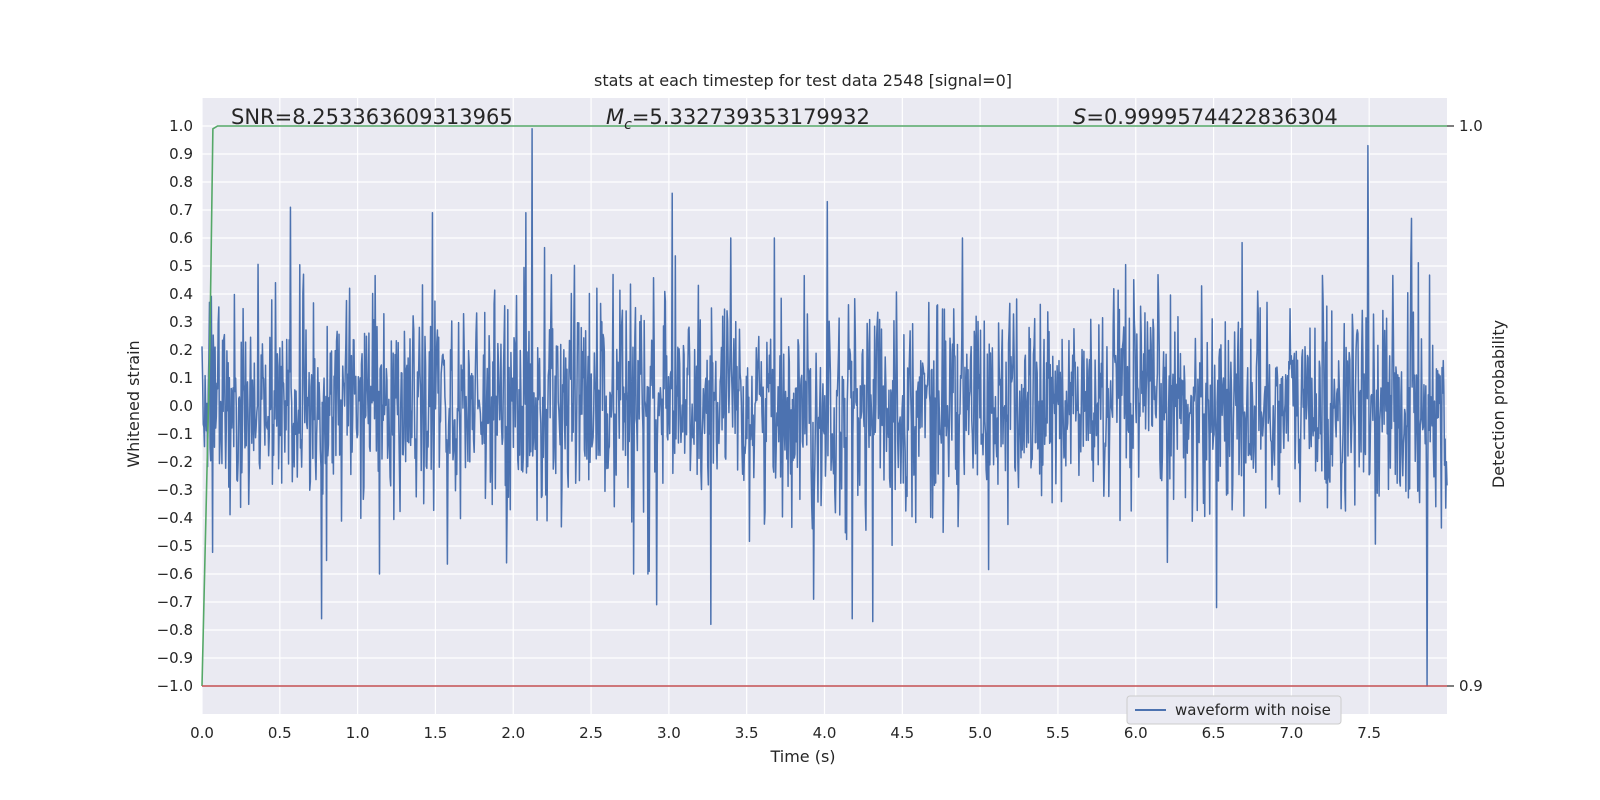 This screenshot has width=1600, height=800. Describe the element at coordinates (1471, 686) in the screenshot. I see `y2-tick-label: 0.9` at that location.